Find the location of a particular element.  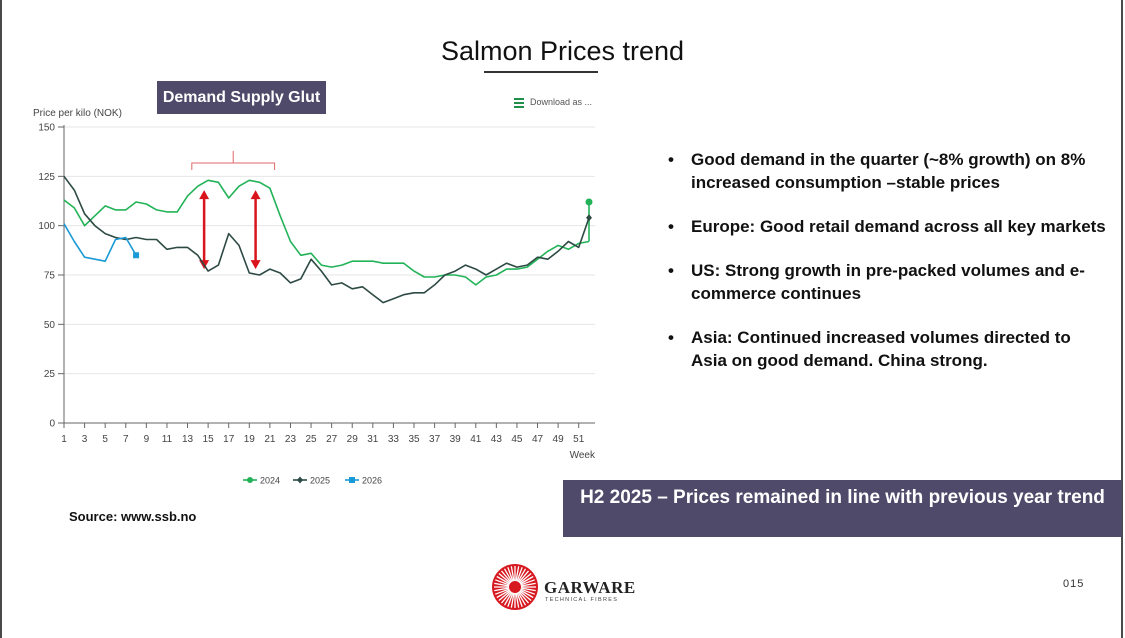

x-axis-label: Week is located at coordinates (583, 455).